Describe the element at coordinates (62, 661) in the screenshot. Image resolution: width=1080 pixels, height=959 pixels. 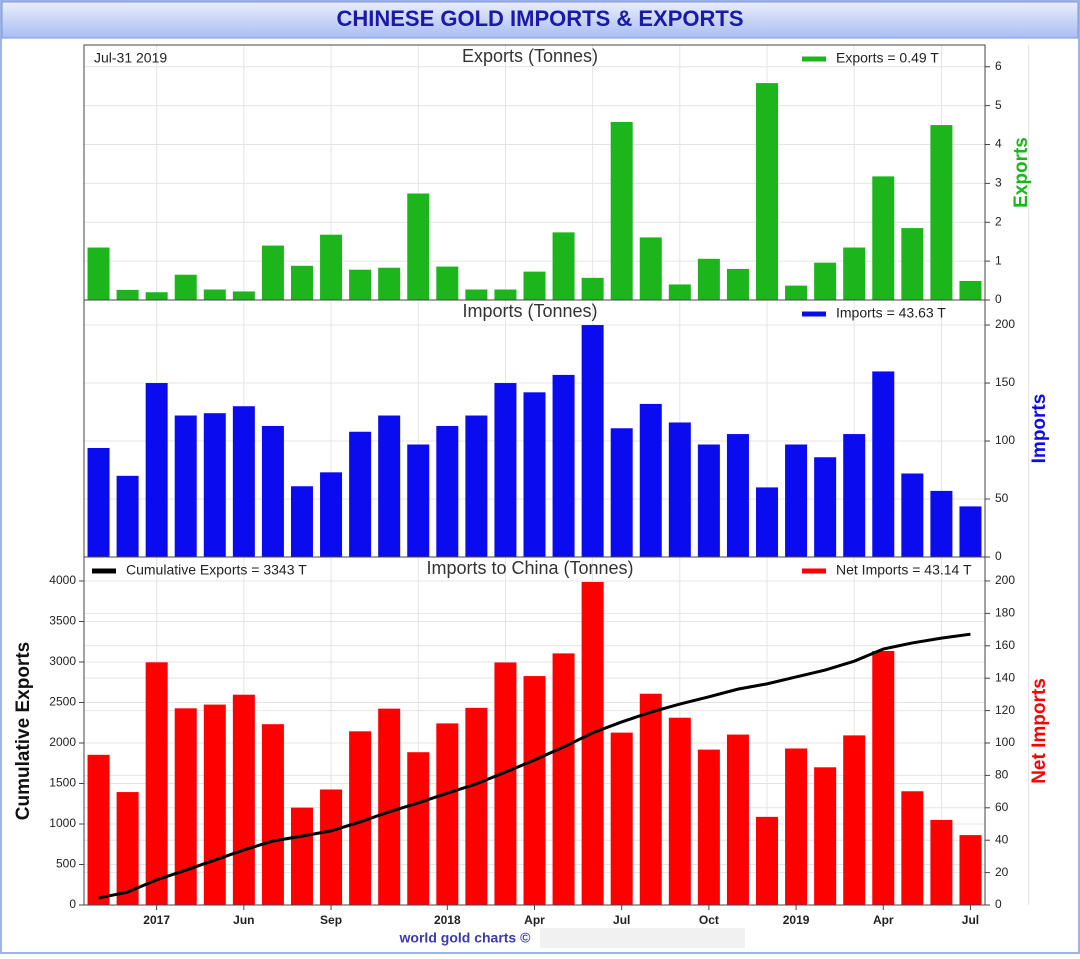
I see `y-tick-label: 3000` at that location.